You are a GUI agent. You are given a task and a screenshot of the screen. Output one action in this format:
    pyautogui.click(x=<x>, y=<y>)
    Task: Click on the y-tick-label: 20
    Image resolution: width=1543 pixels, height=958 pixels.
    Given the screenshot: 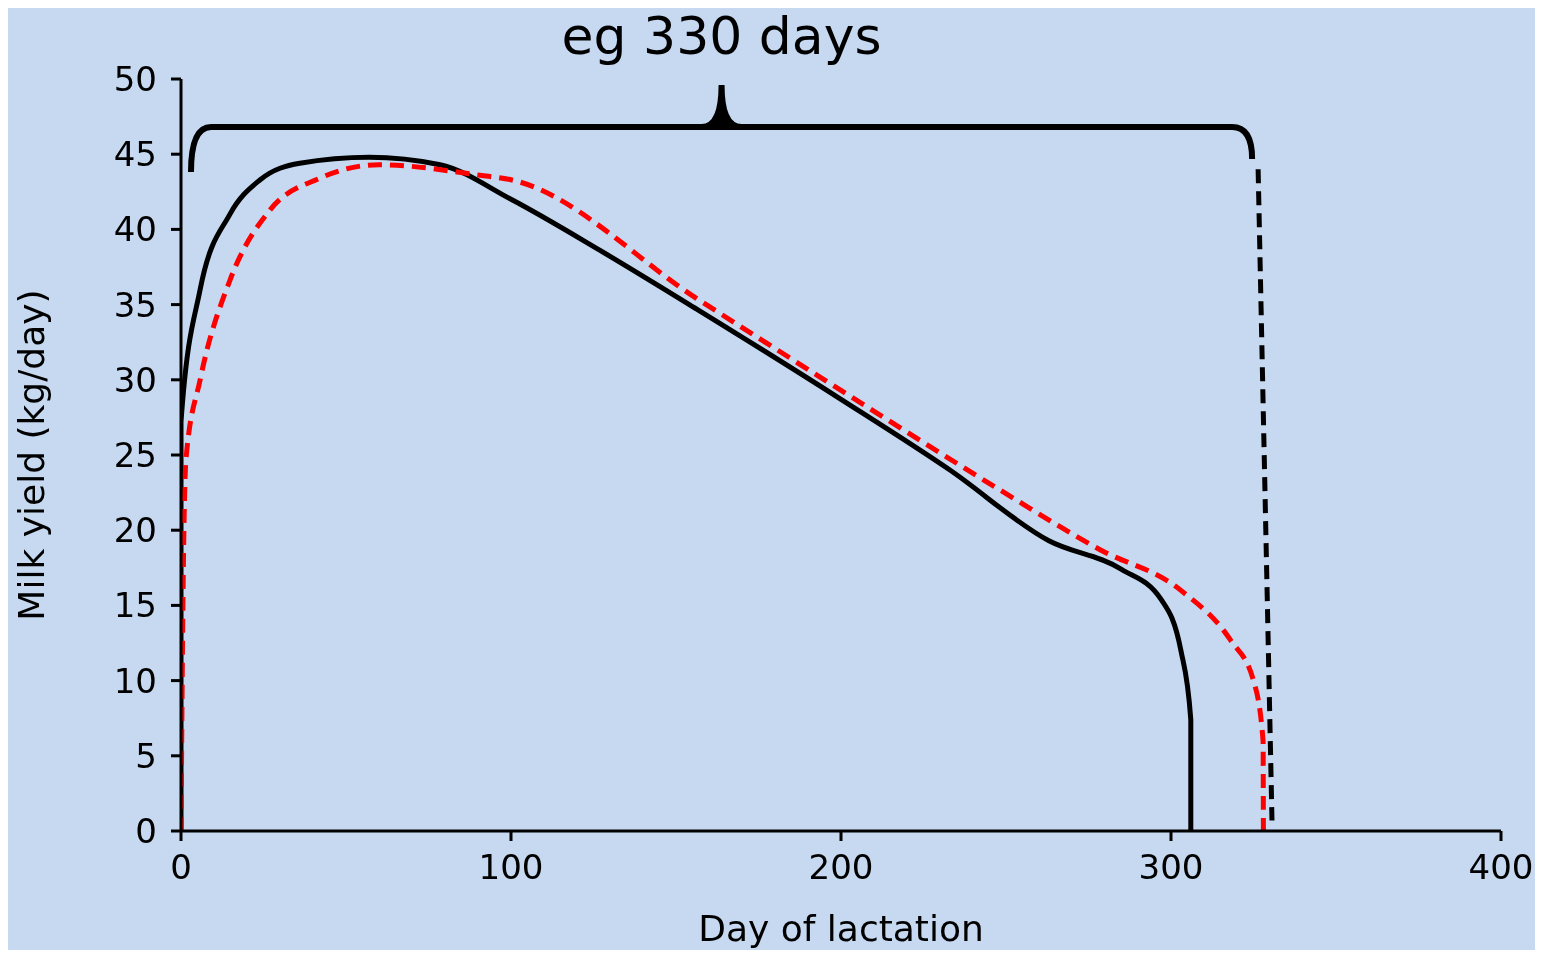 What is the action you would take?
    pyautogui.click(x=135, y=530)
    